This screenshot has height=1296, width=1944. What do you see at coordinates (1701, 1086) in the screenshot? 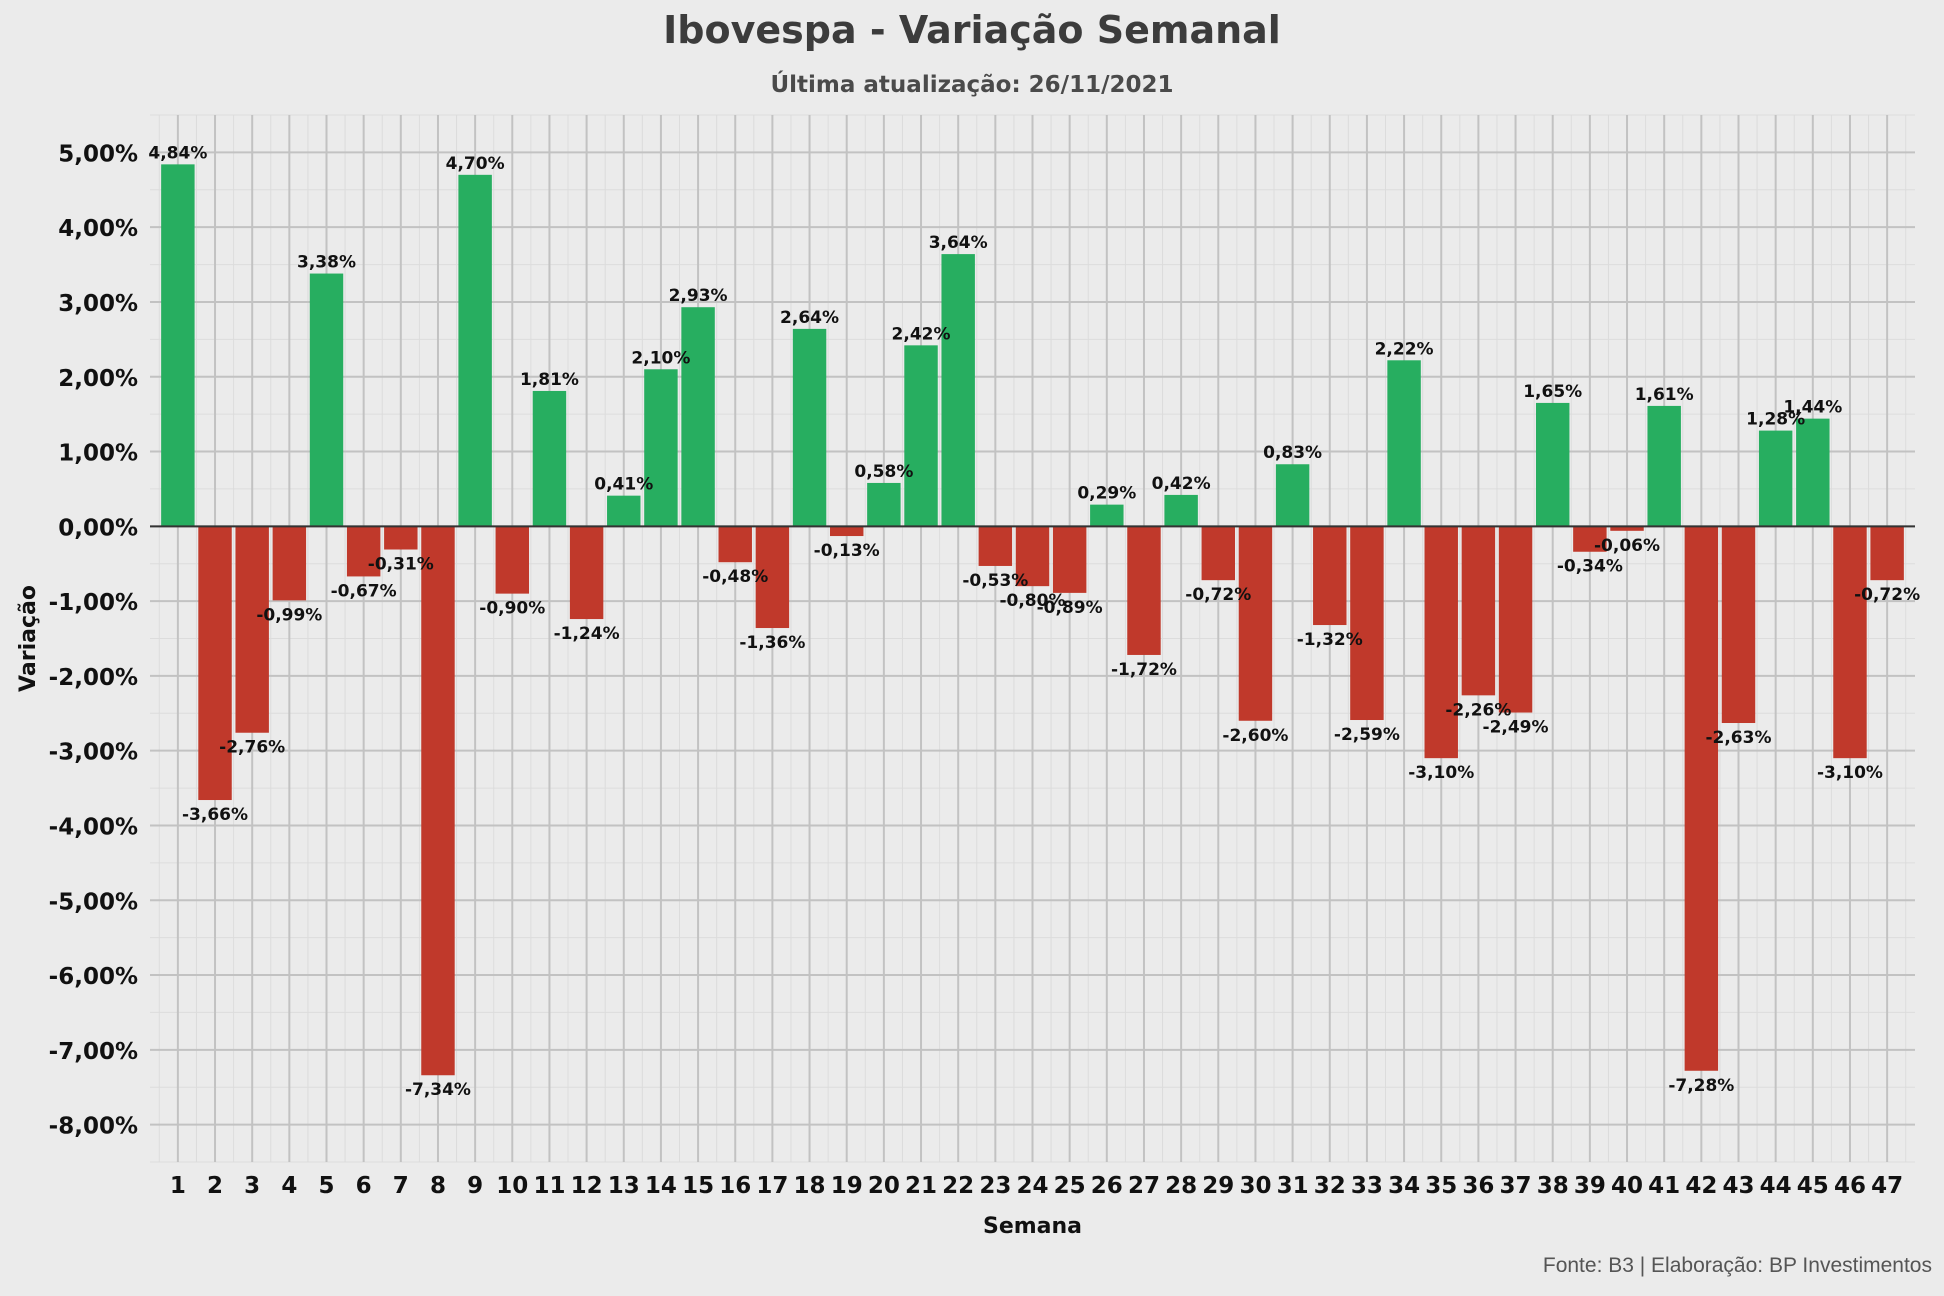
I see `data-label: -7,28%` at bounding box center [1701, 1086].